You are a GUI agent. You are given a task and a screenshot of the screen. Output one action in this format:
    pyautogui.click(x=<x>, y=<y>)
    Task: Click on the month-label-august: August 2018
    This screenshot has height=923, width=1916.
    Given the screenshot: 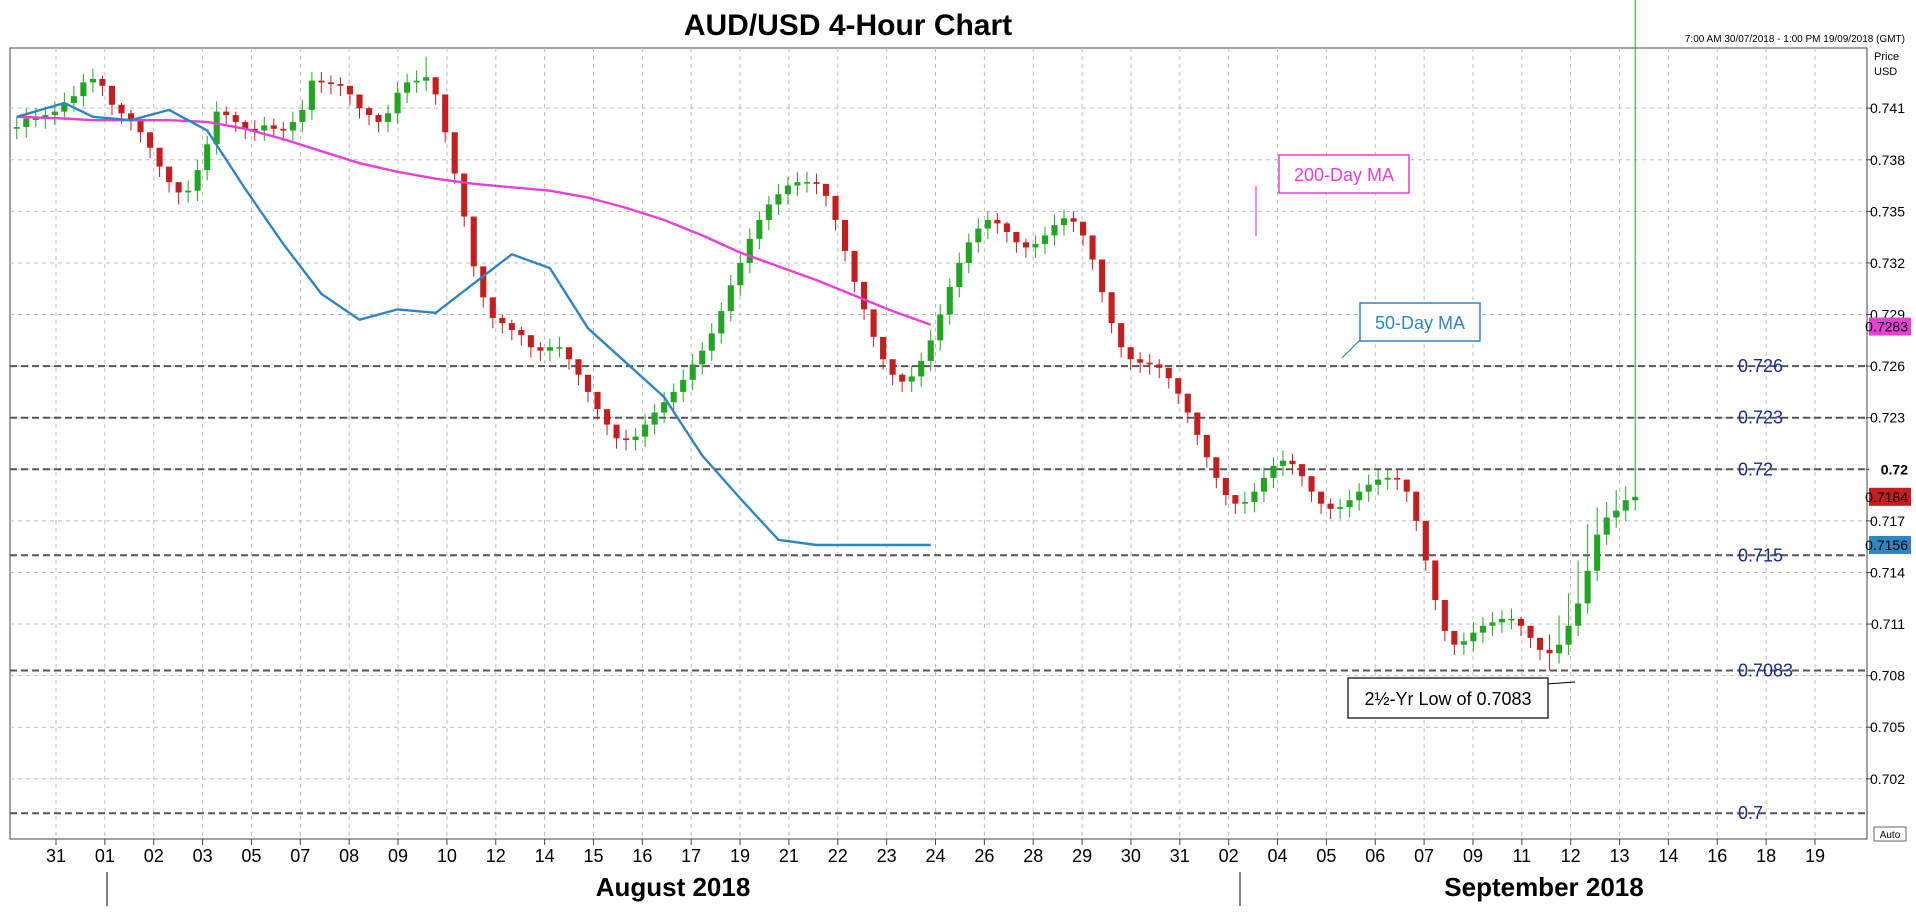 What is the action you would take?
    pyautogui.click(x=673, y=887)
    